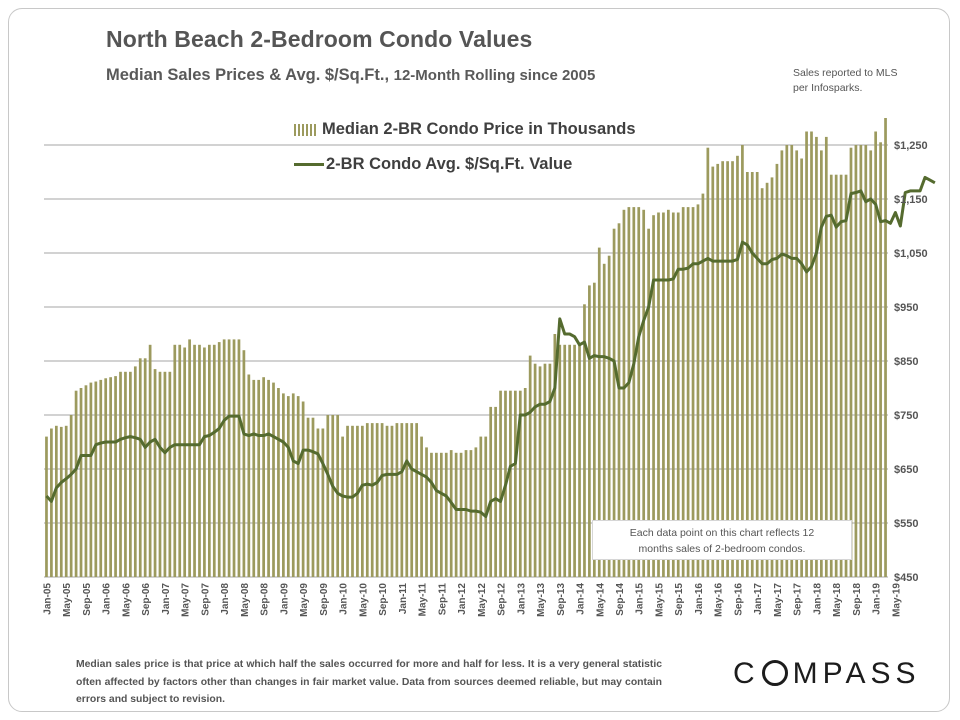 The height and width of the screenshot is (720, 960). I want to click on x-tick-label: Sep-06, so click(146, 599).